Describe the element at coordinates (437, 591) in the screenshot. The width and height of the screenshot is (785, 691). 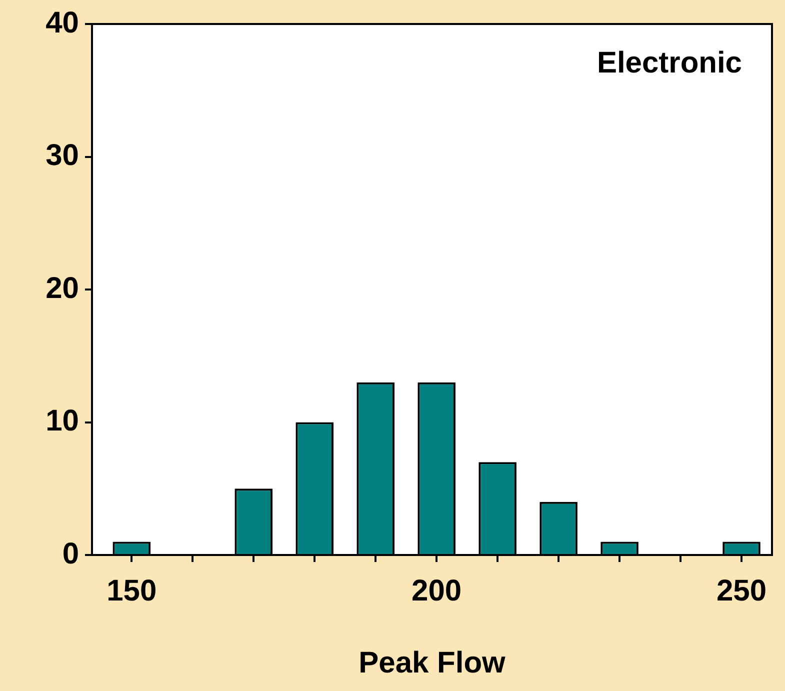
I see `x-tick-label: 200` at that location.